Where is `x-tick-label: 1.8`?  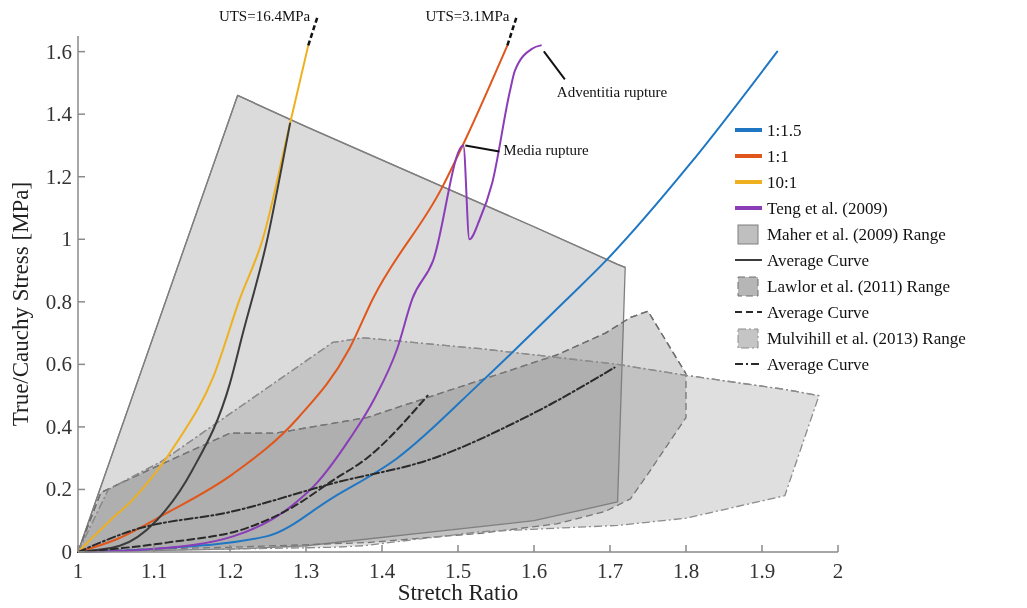 x-tick-label: 1.8 is located at coordinates (686, 571).